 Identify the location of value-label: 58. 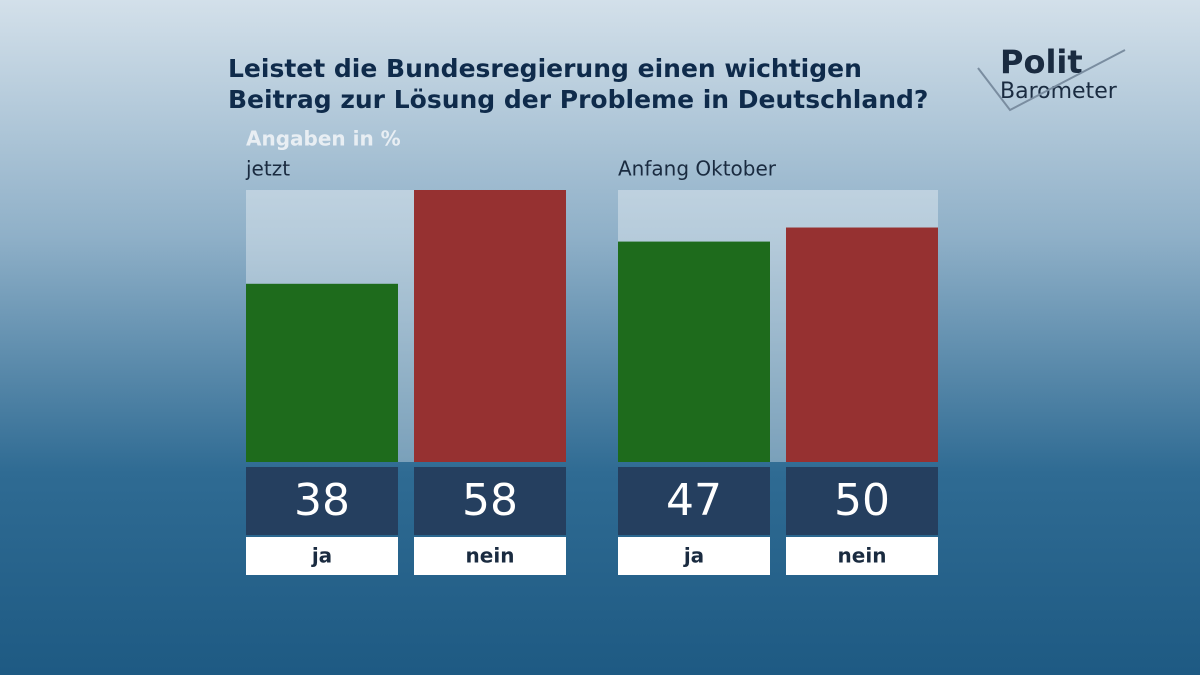
(490, 500).